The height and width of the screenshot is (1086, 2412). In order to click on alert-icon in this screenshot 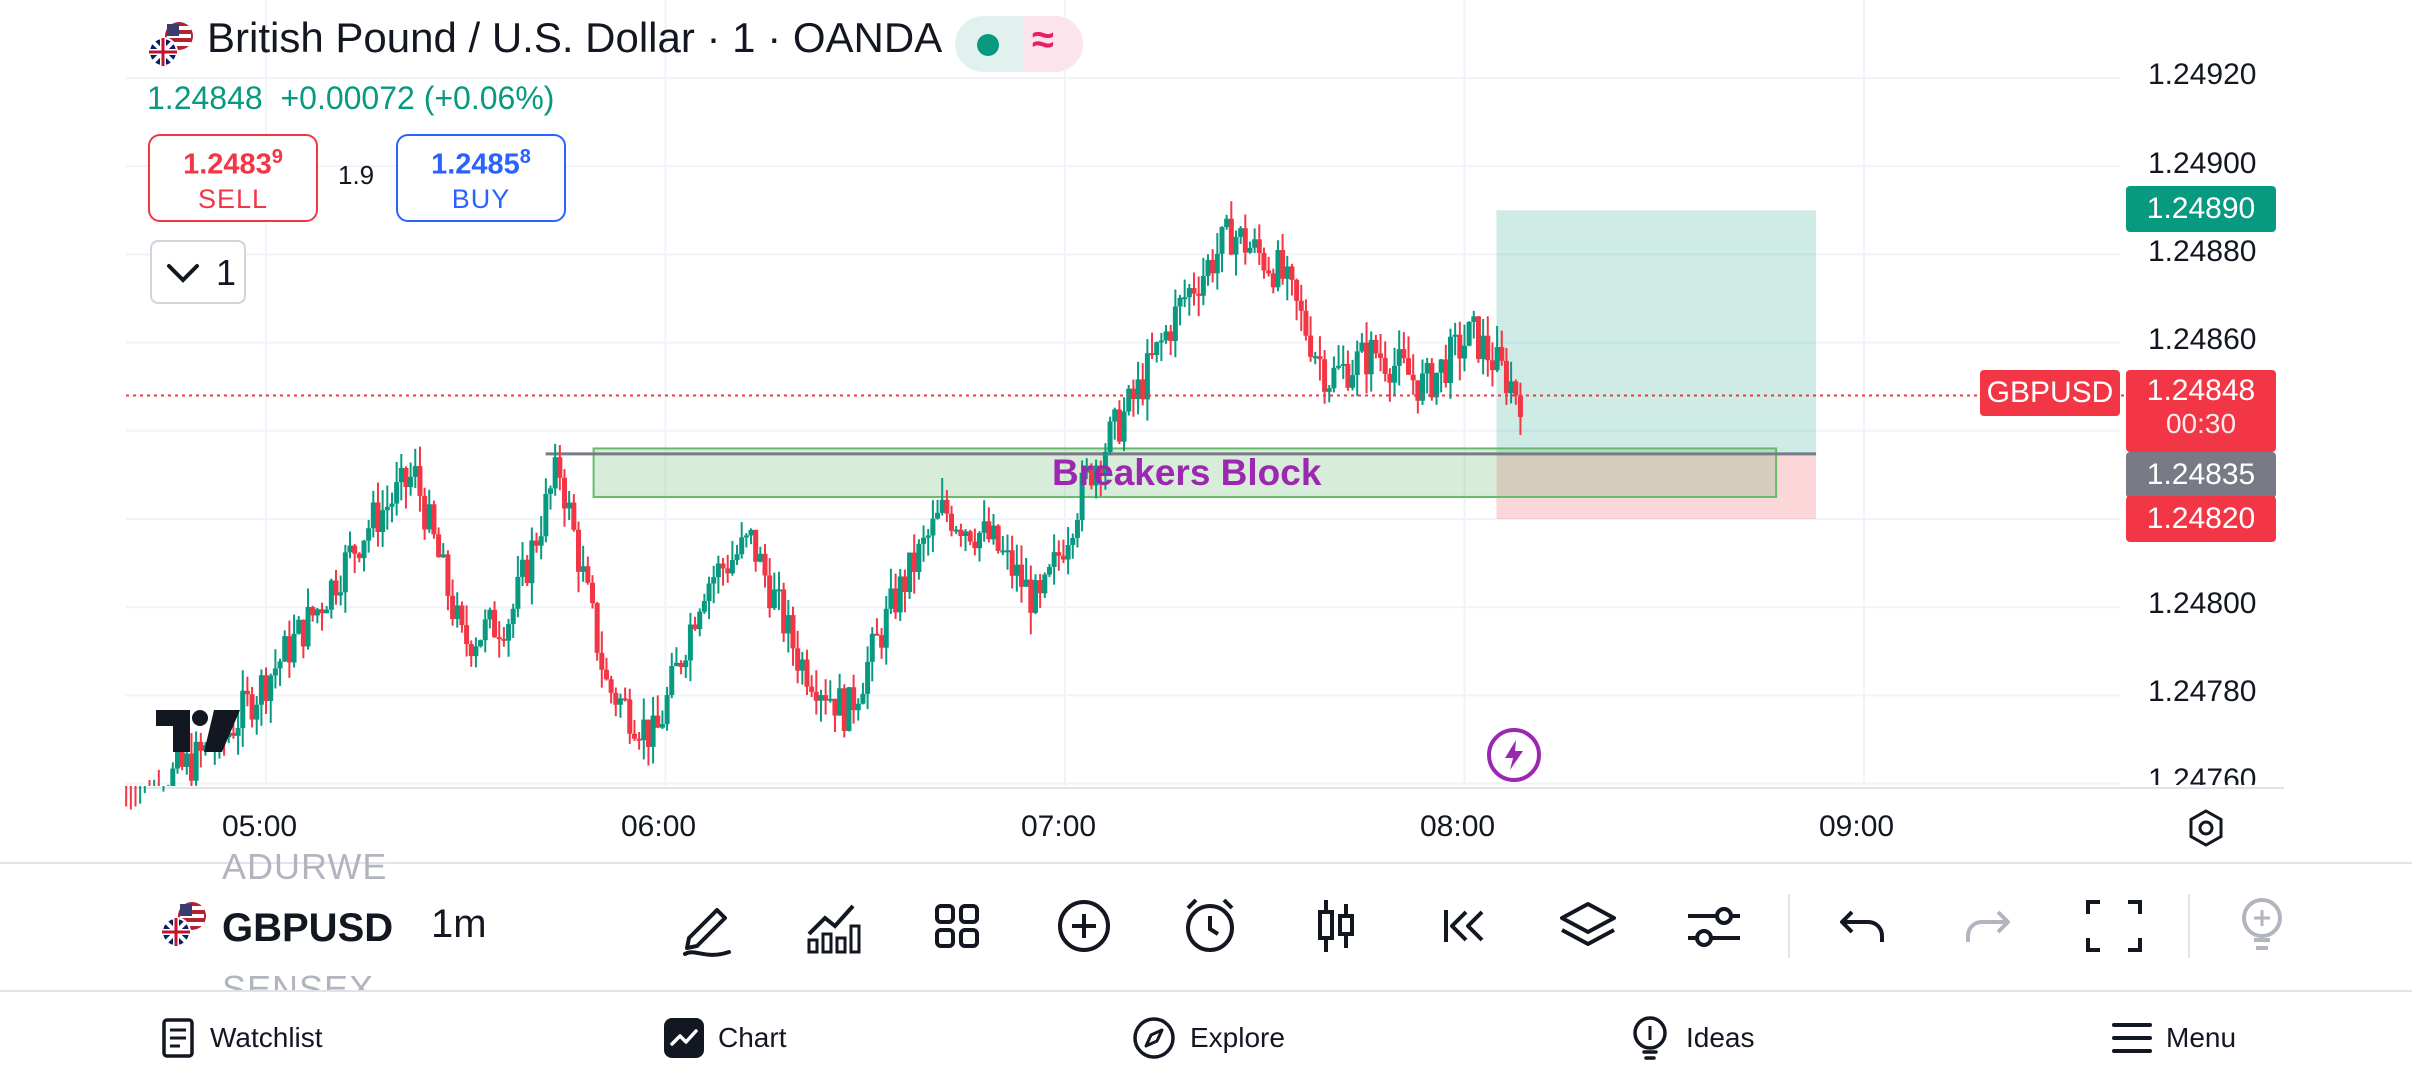, I will do `click(1210, 926)`.